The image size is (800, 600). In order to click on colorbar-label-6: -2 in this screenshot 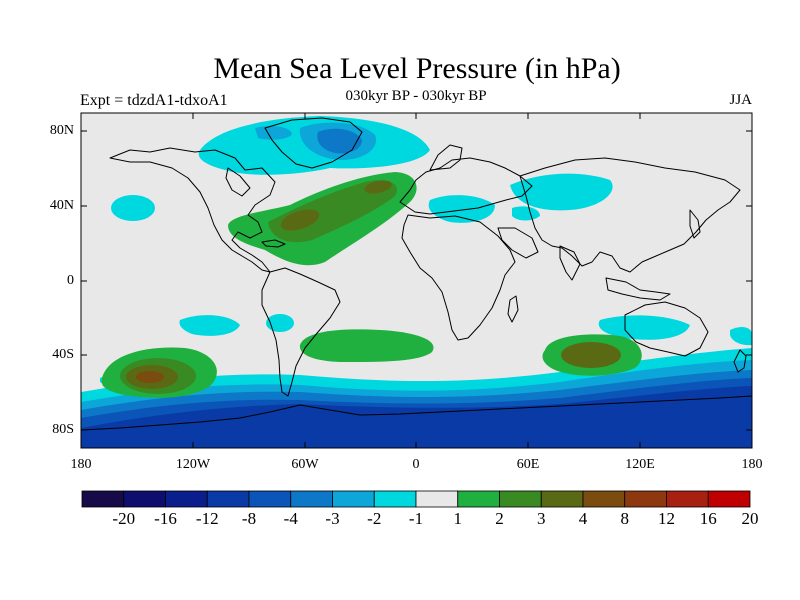, I will do `click(374, 518)`.